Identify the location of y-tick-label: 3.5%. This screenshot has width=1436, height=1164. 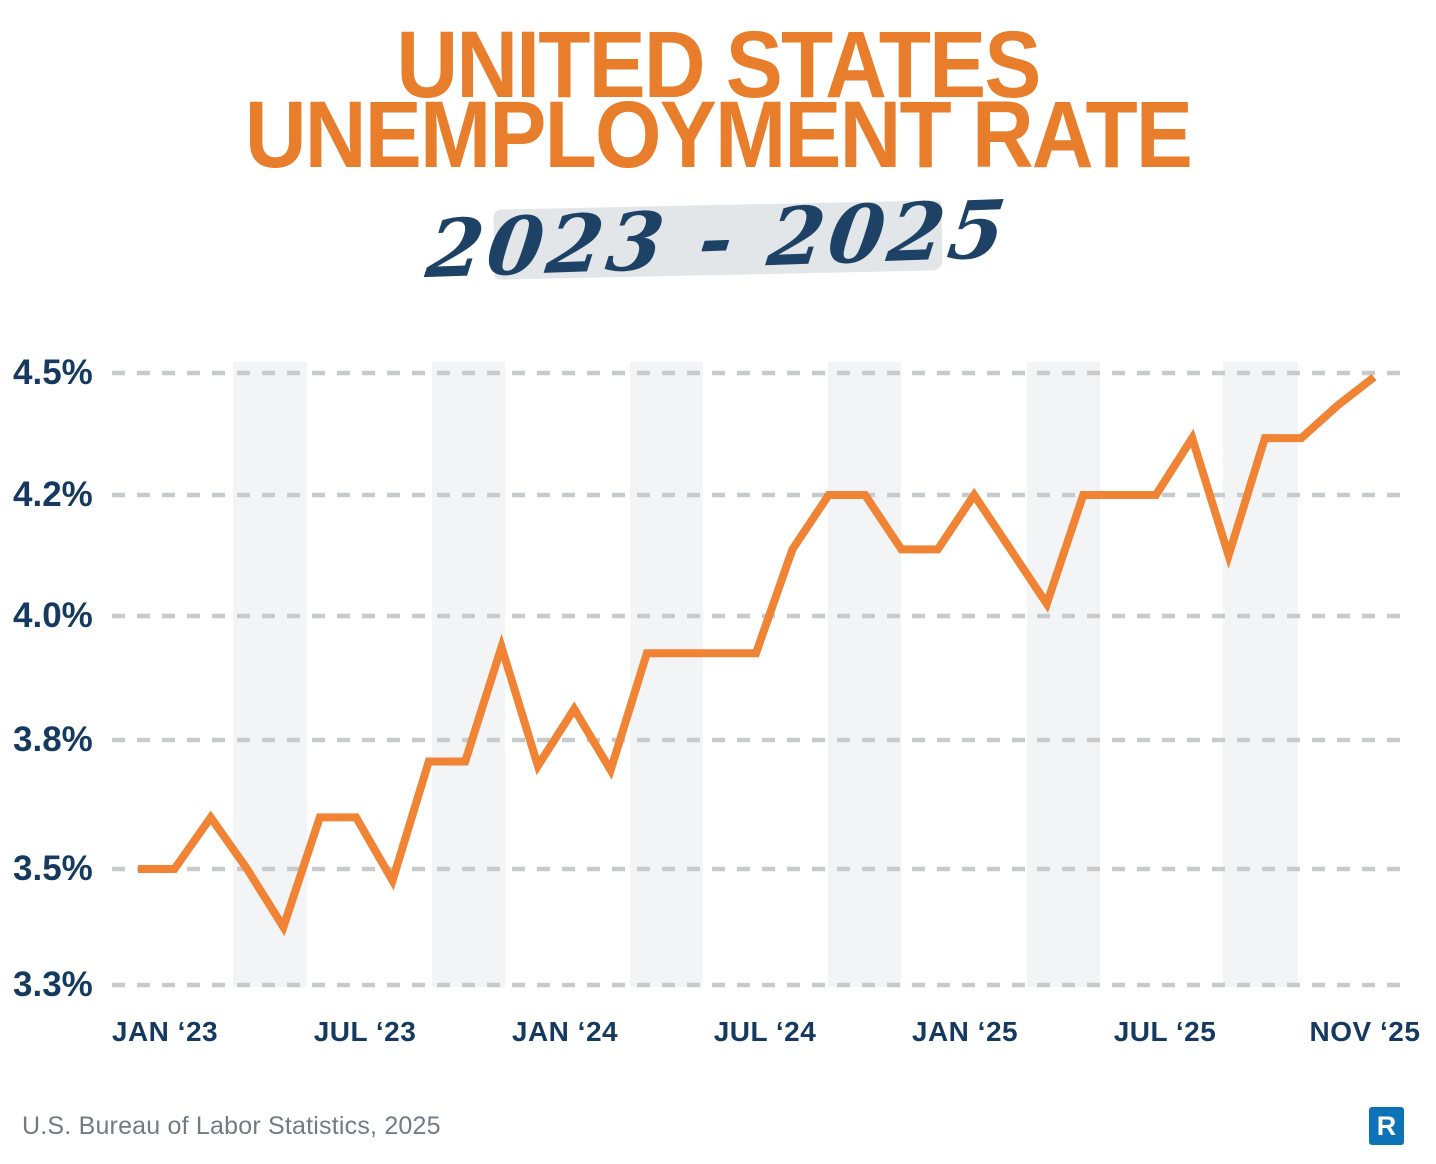
(53, 868).